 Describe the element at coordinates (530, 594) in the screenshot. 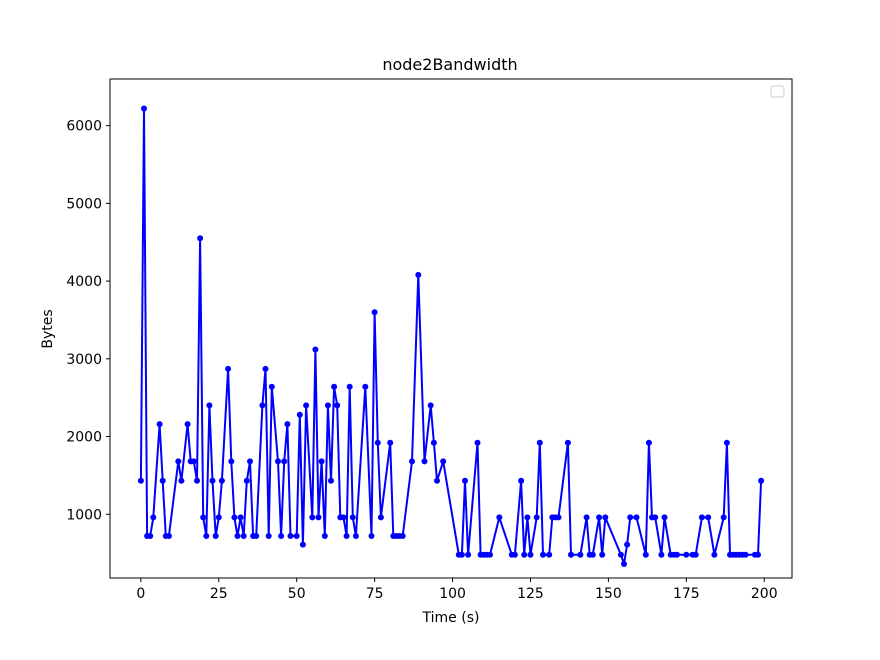

I see `x-tick-label: 125` at that location.